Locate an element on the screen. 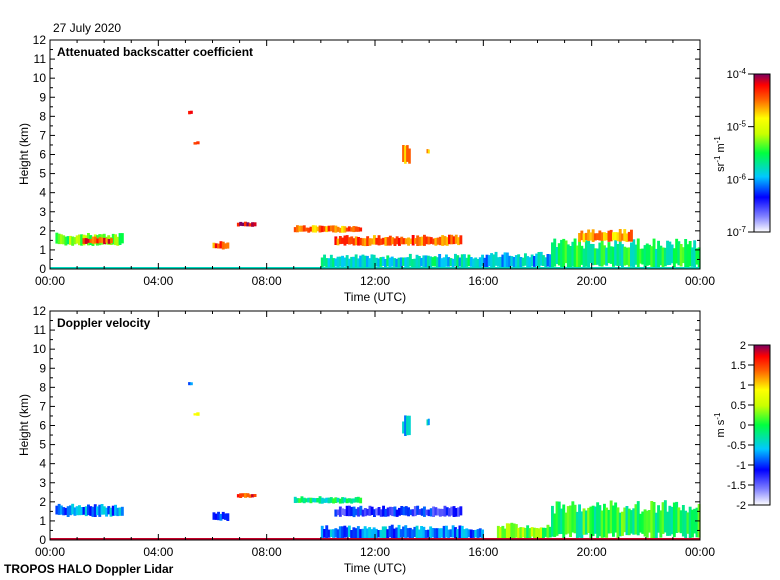 The width and height of the screenshot is (780, 580). y-tick-label: 12 is located at coordinates (40, 40).